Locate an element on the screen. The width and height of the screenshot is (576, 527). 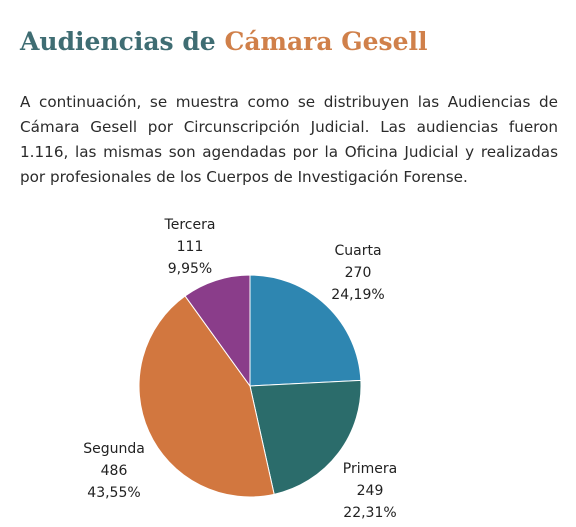
title-part-2: Cámara Gesell is located at coordinates (326, 41).